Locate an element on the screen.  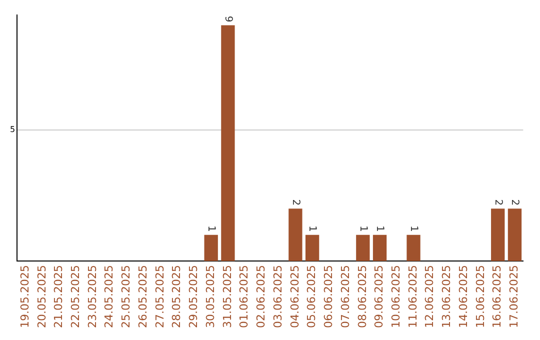
x-tick-label: 25.05.2025 is located at coordinates (126, 296).